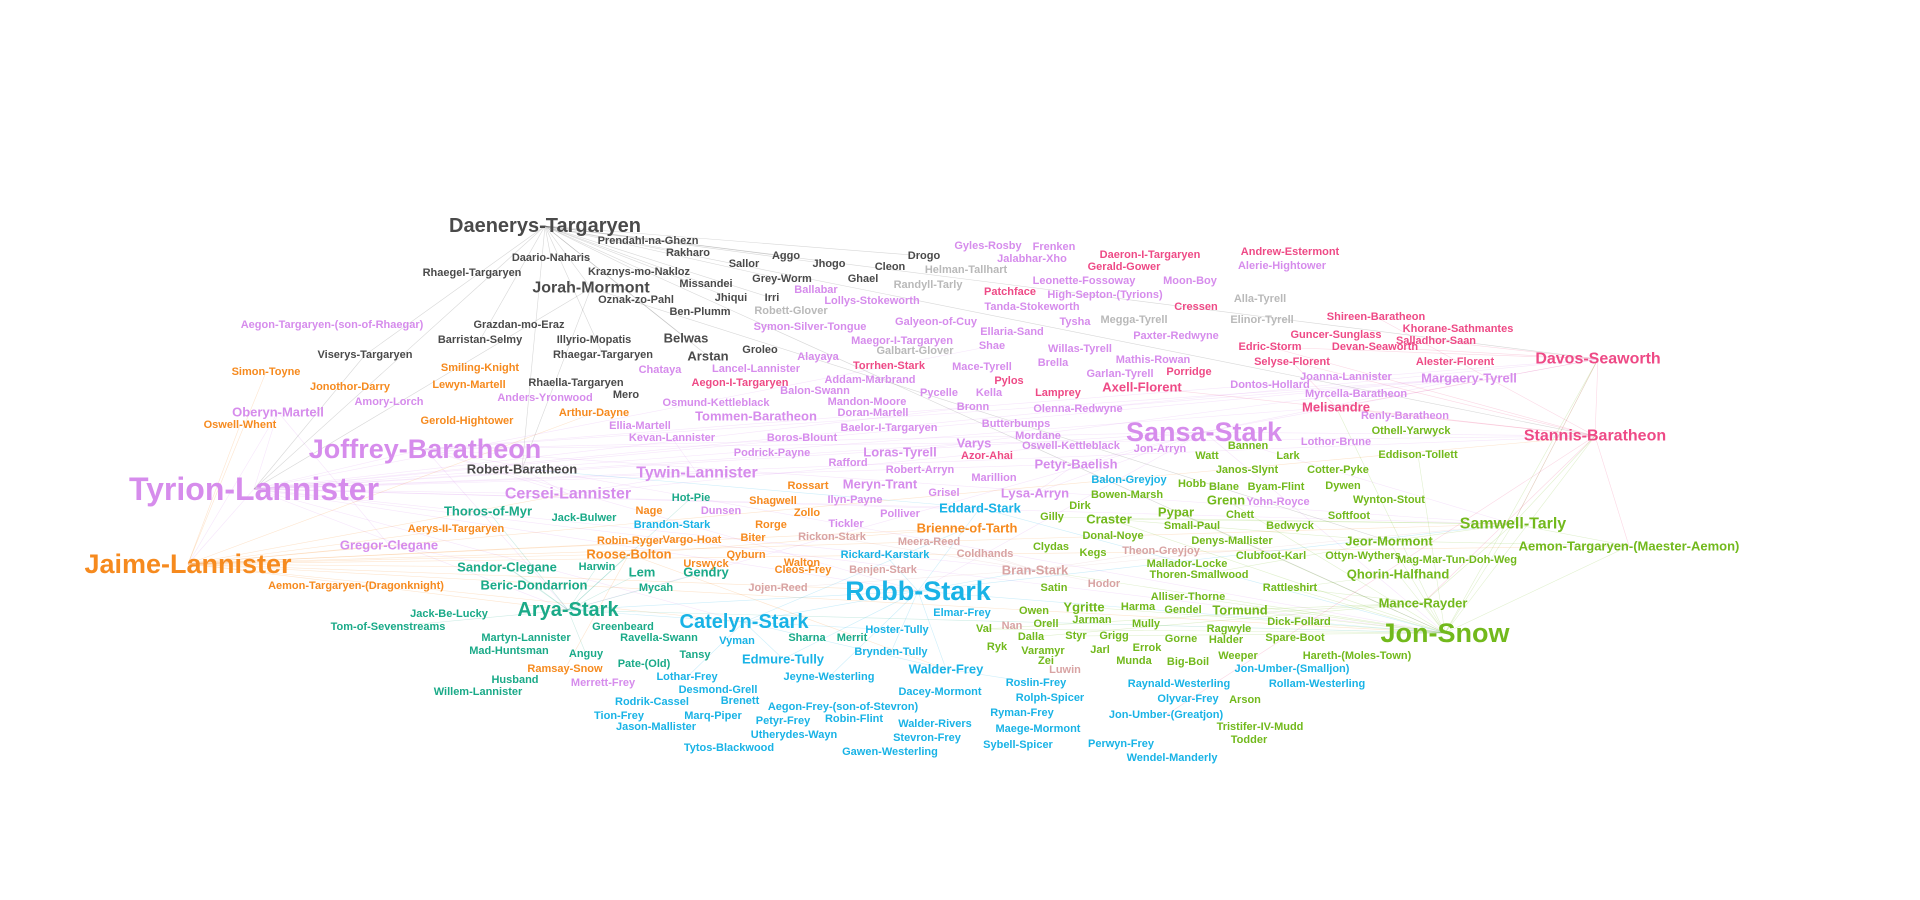 The width and height of the screenshot is (1920, 900). What do you see at coordinates (1486, 353) in the screenshot?
I see `edge-Davos-Seaworth--Devan-Seaworth` at bounding box center [1486, 353].